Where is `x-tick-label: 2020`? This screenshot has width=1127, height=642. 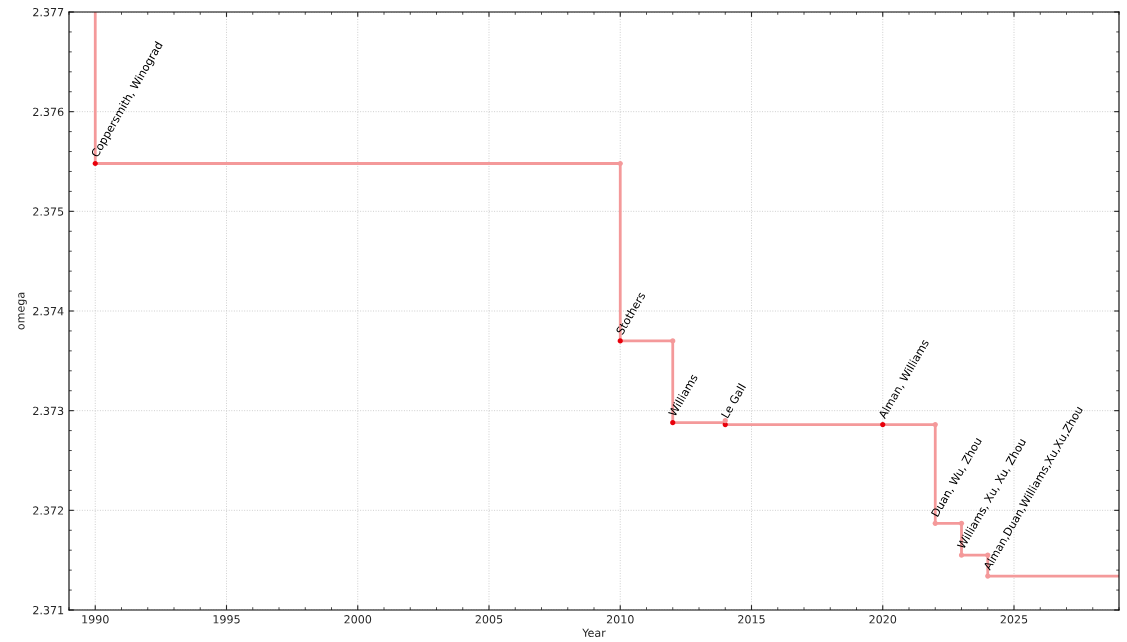
x-tick-label: 2020 is located at coordinates (883, 619).